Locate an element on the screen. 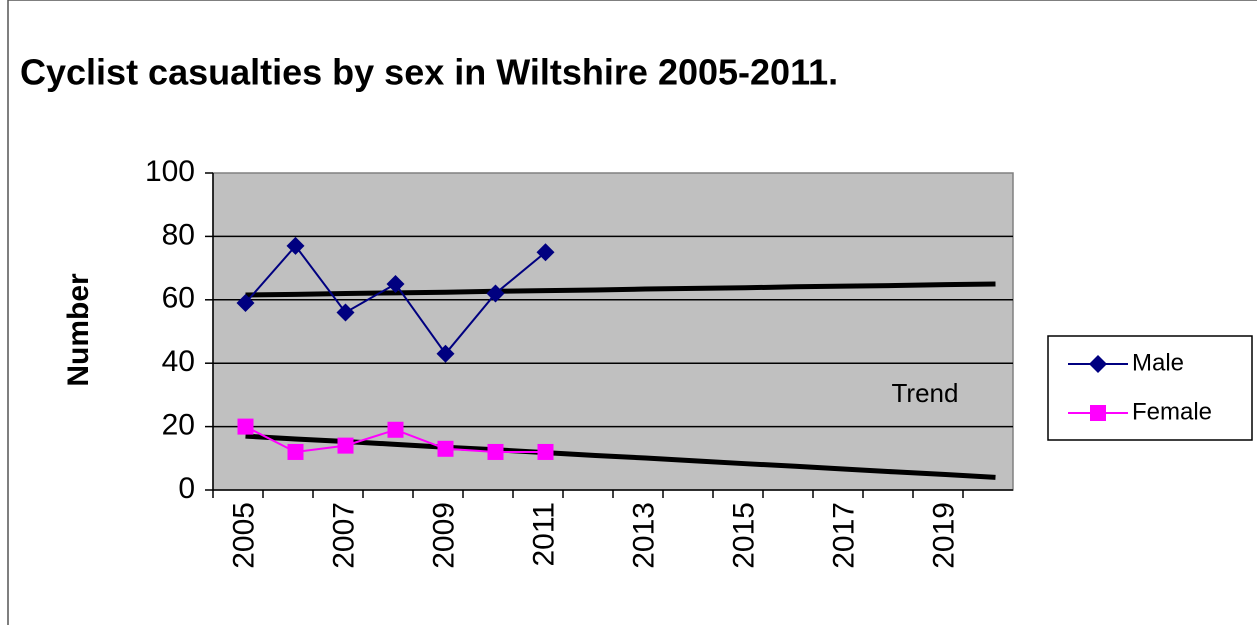  x-tick-label: 2015 is located at coordinates (743, 535).